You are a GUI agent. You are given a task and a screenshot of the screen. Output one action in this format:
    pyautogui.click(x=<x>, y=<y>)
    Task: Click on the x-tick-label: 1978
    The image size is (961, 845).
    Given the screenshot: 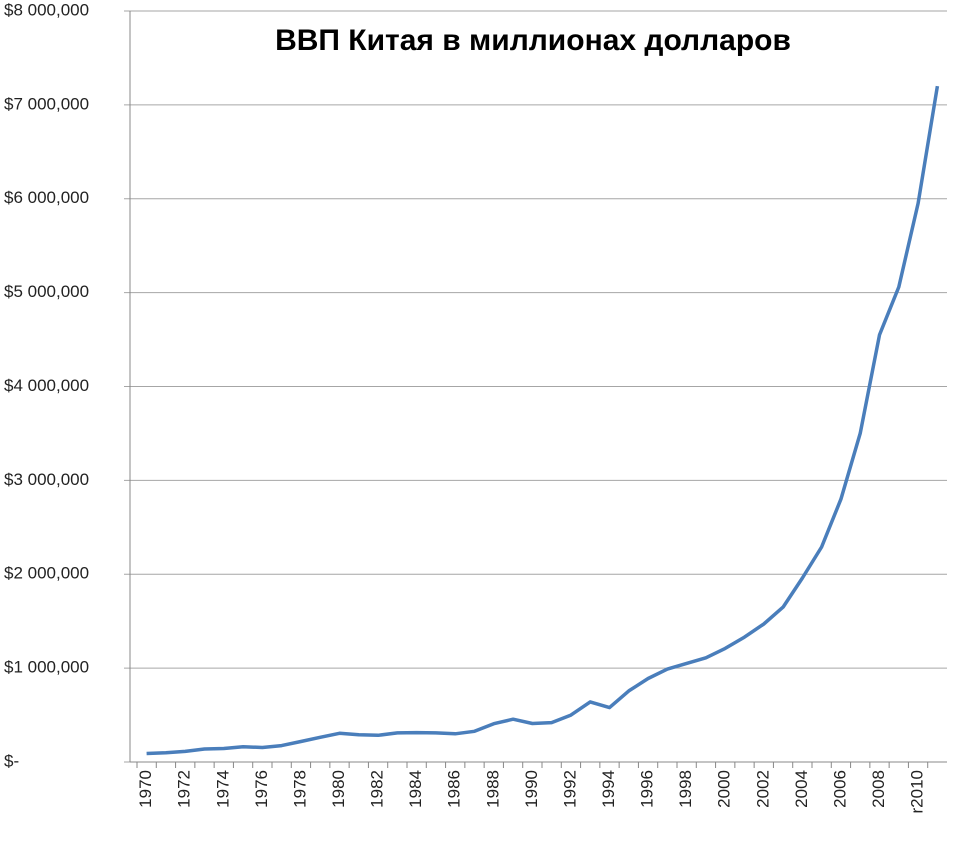 What is the action you would take?
    pyautogui.click(x=299, y=789)
    